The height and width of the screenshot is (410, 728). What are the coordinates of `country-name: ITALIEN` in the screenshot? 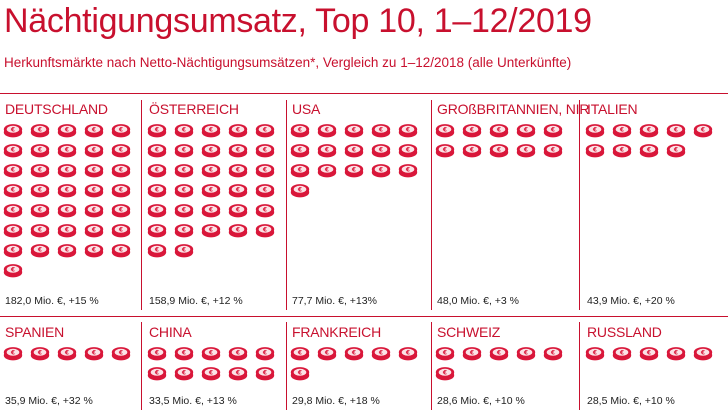 It's located at (612, 109).